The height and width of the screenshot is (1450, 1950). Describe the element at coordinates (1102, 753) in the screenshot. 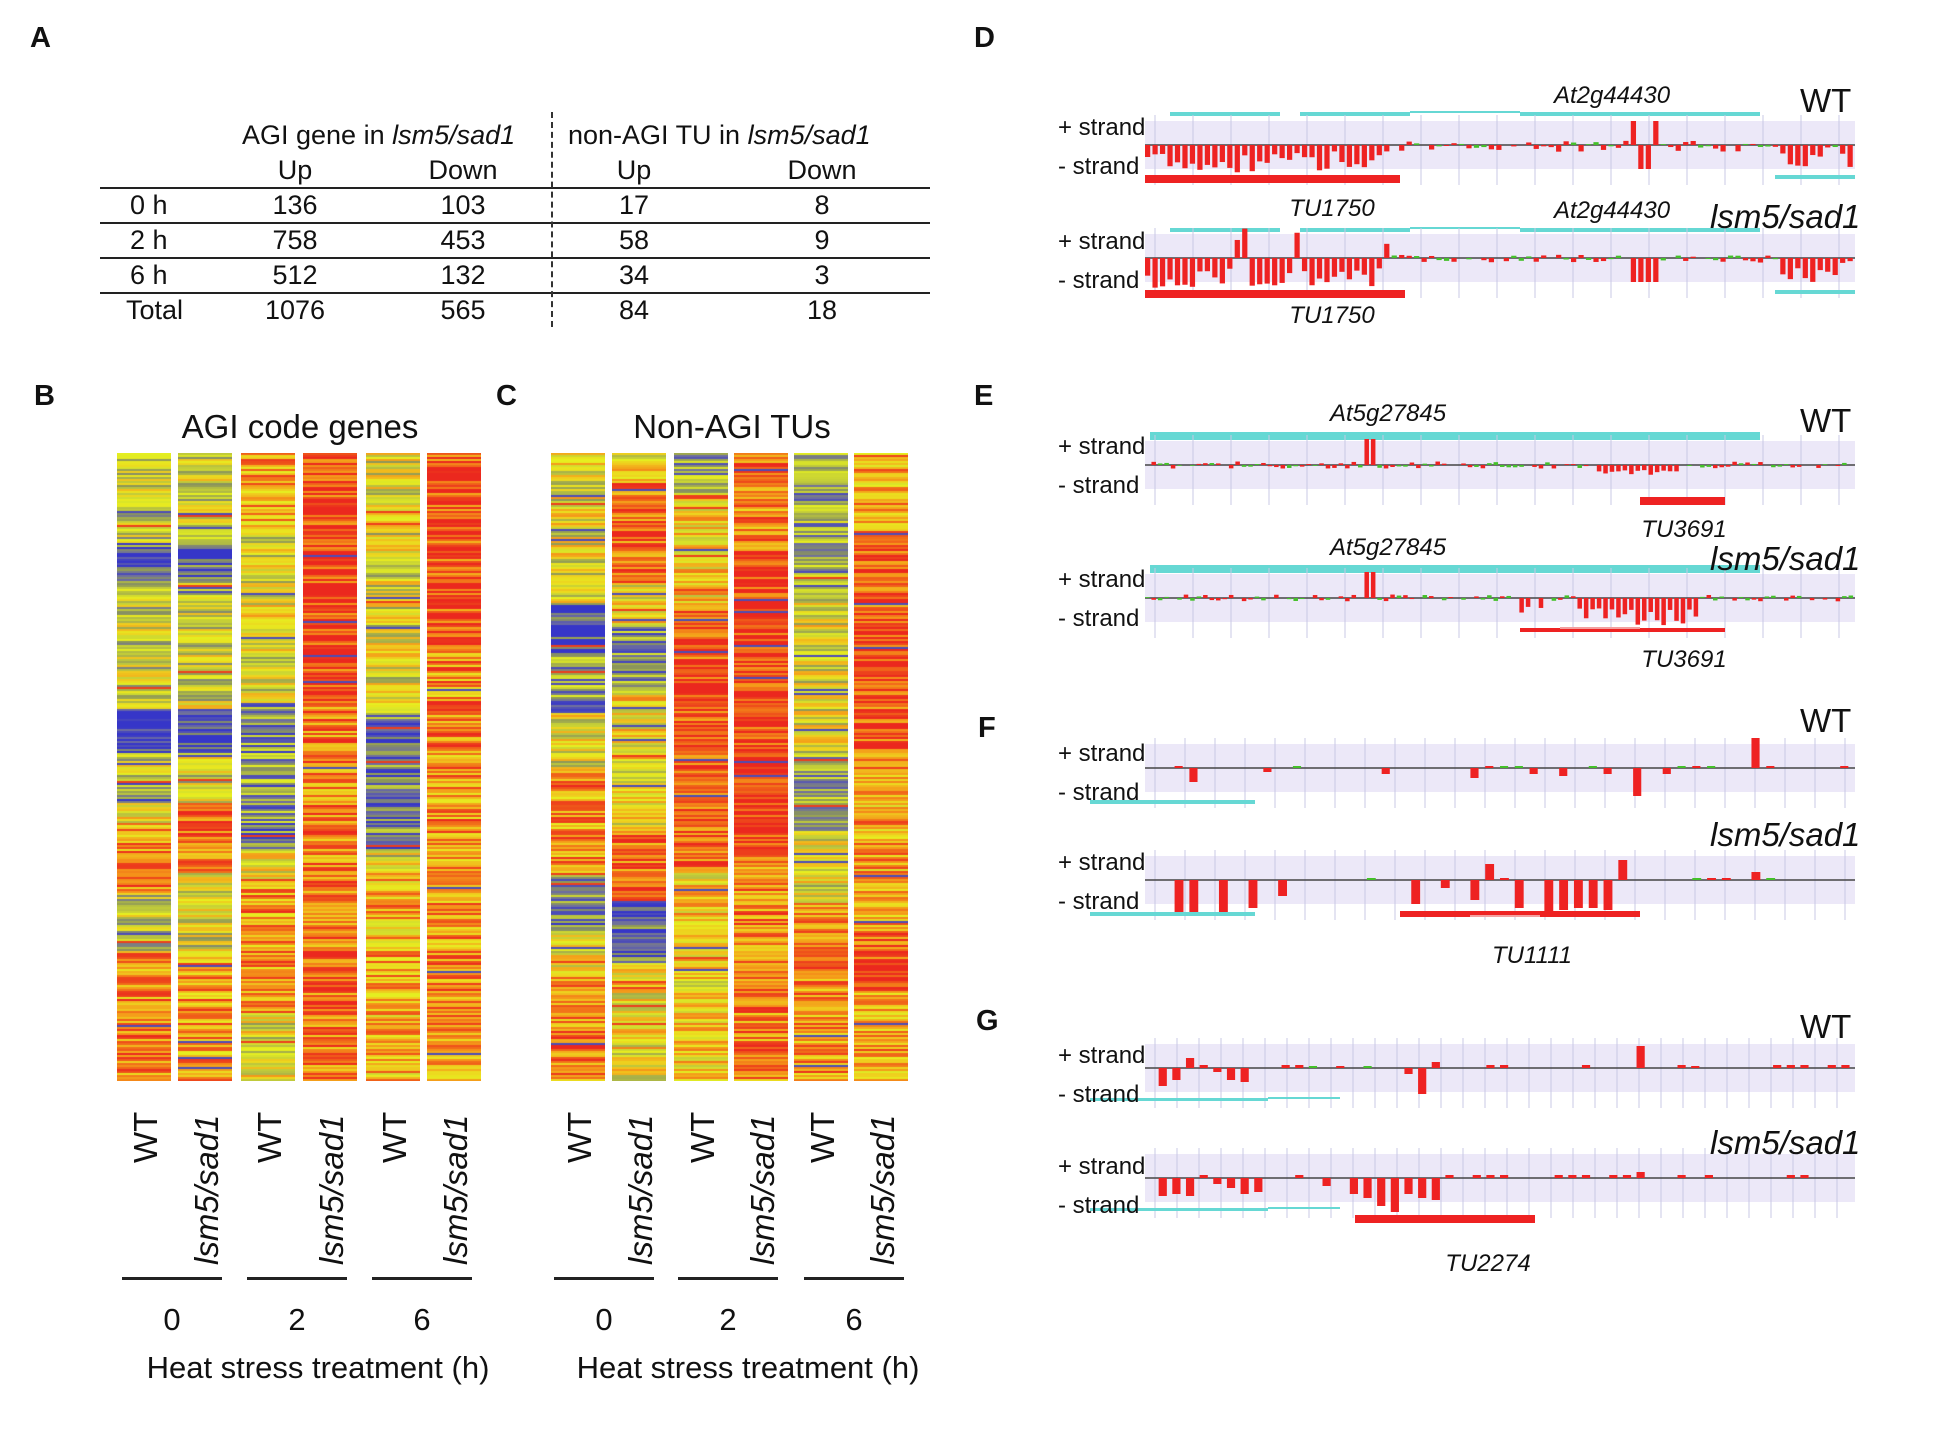

I see `plus-strand-label: + strand` at that location.